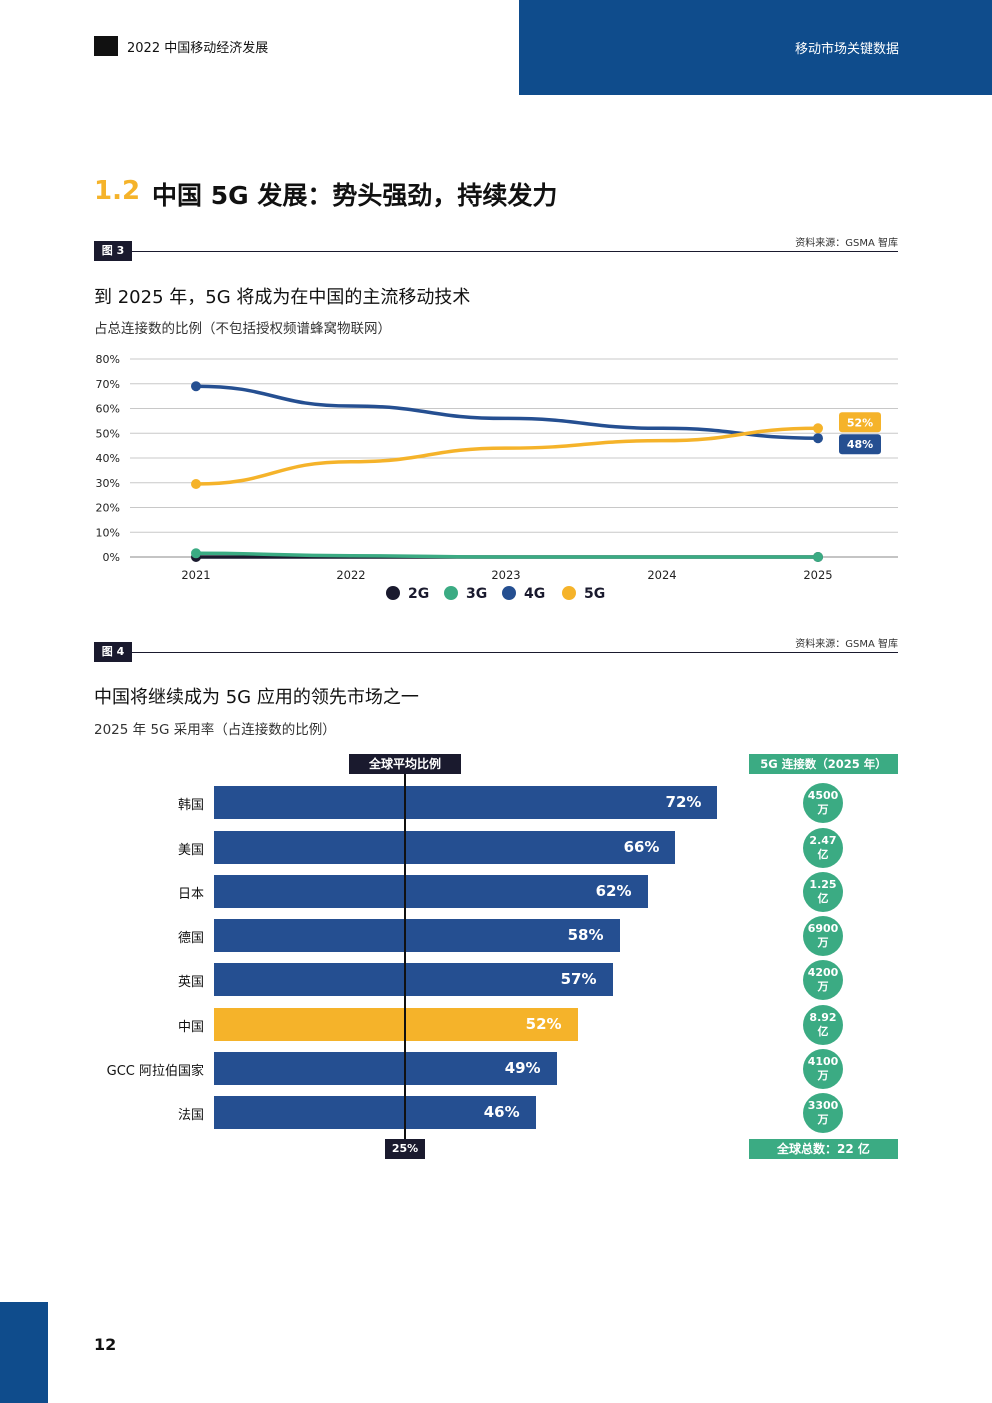  What do you see at coordinates (683, 802) in the screenshot?
I see `bar-value-label: 72%` at bounding box center [683, 802].